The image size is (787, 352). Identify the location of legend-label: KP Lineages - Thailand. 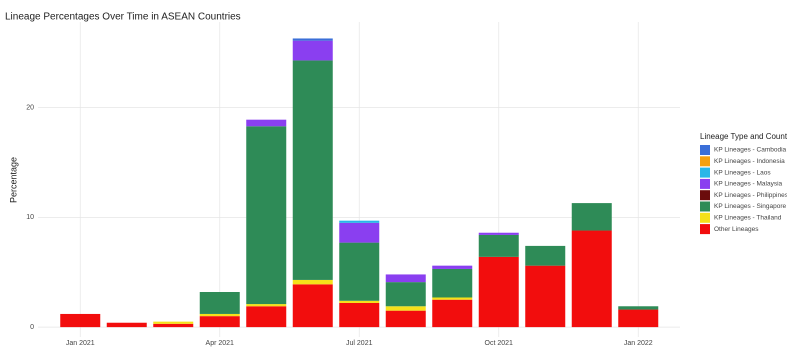
(748, 218).